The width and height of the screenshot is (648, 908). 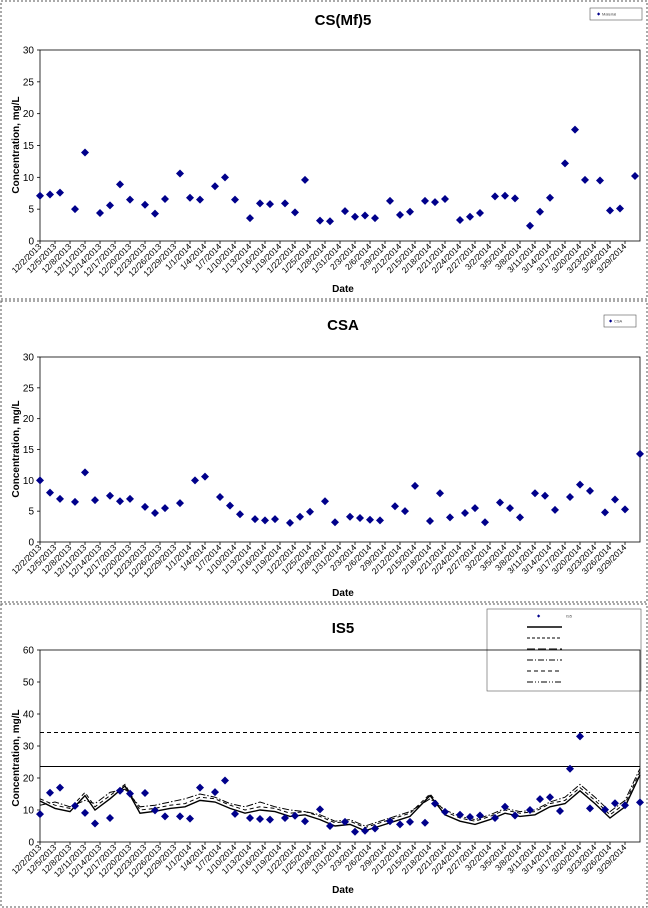 What do you see at coordinates (31, 843) in the screenshot?
I see `y-tick-label: 0` at bounding box center [31, 843].